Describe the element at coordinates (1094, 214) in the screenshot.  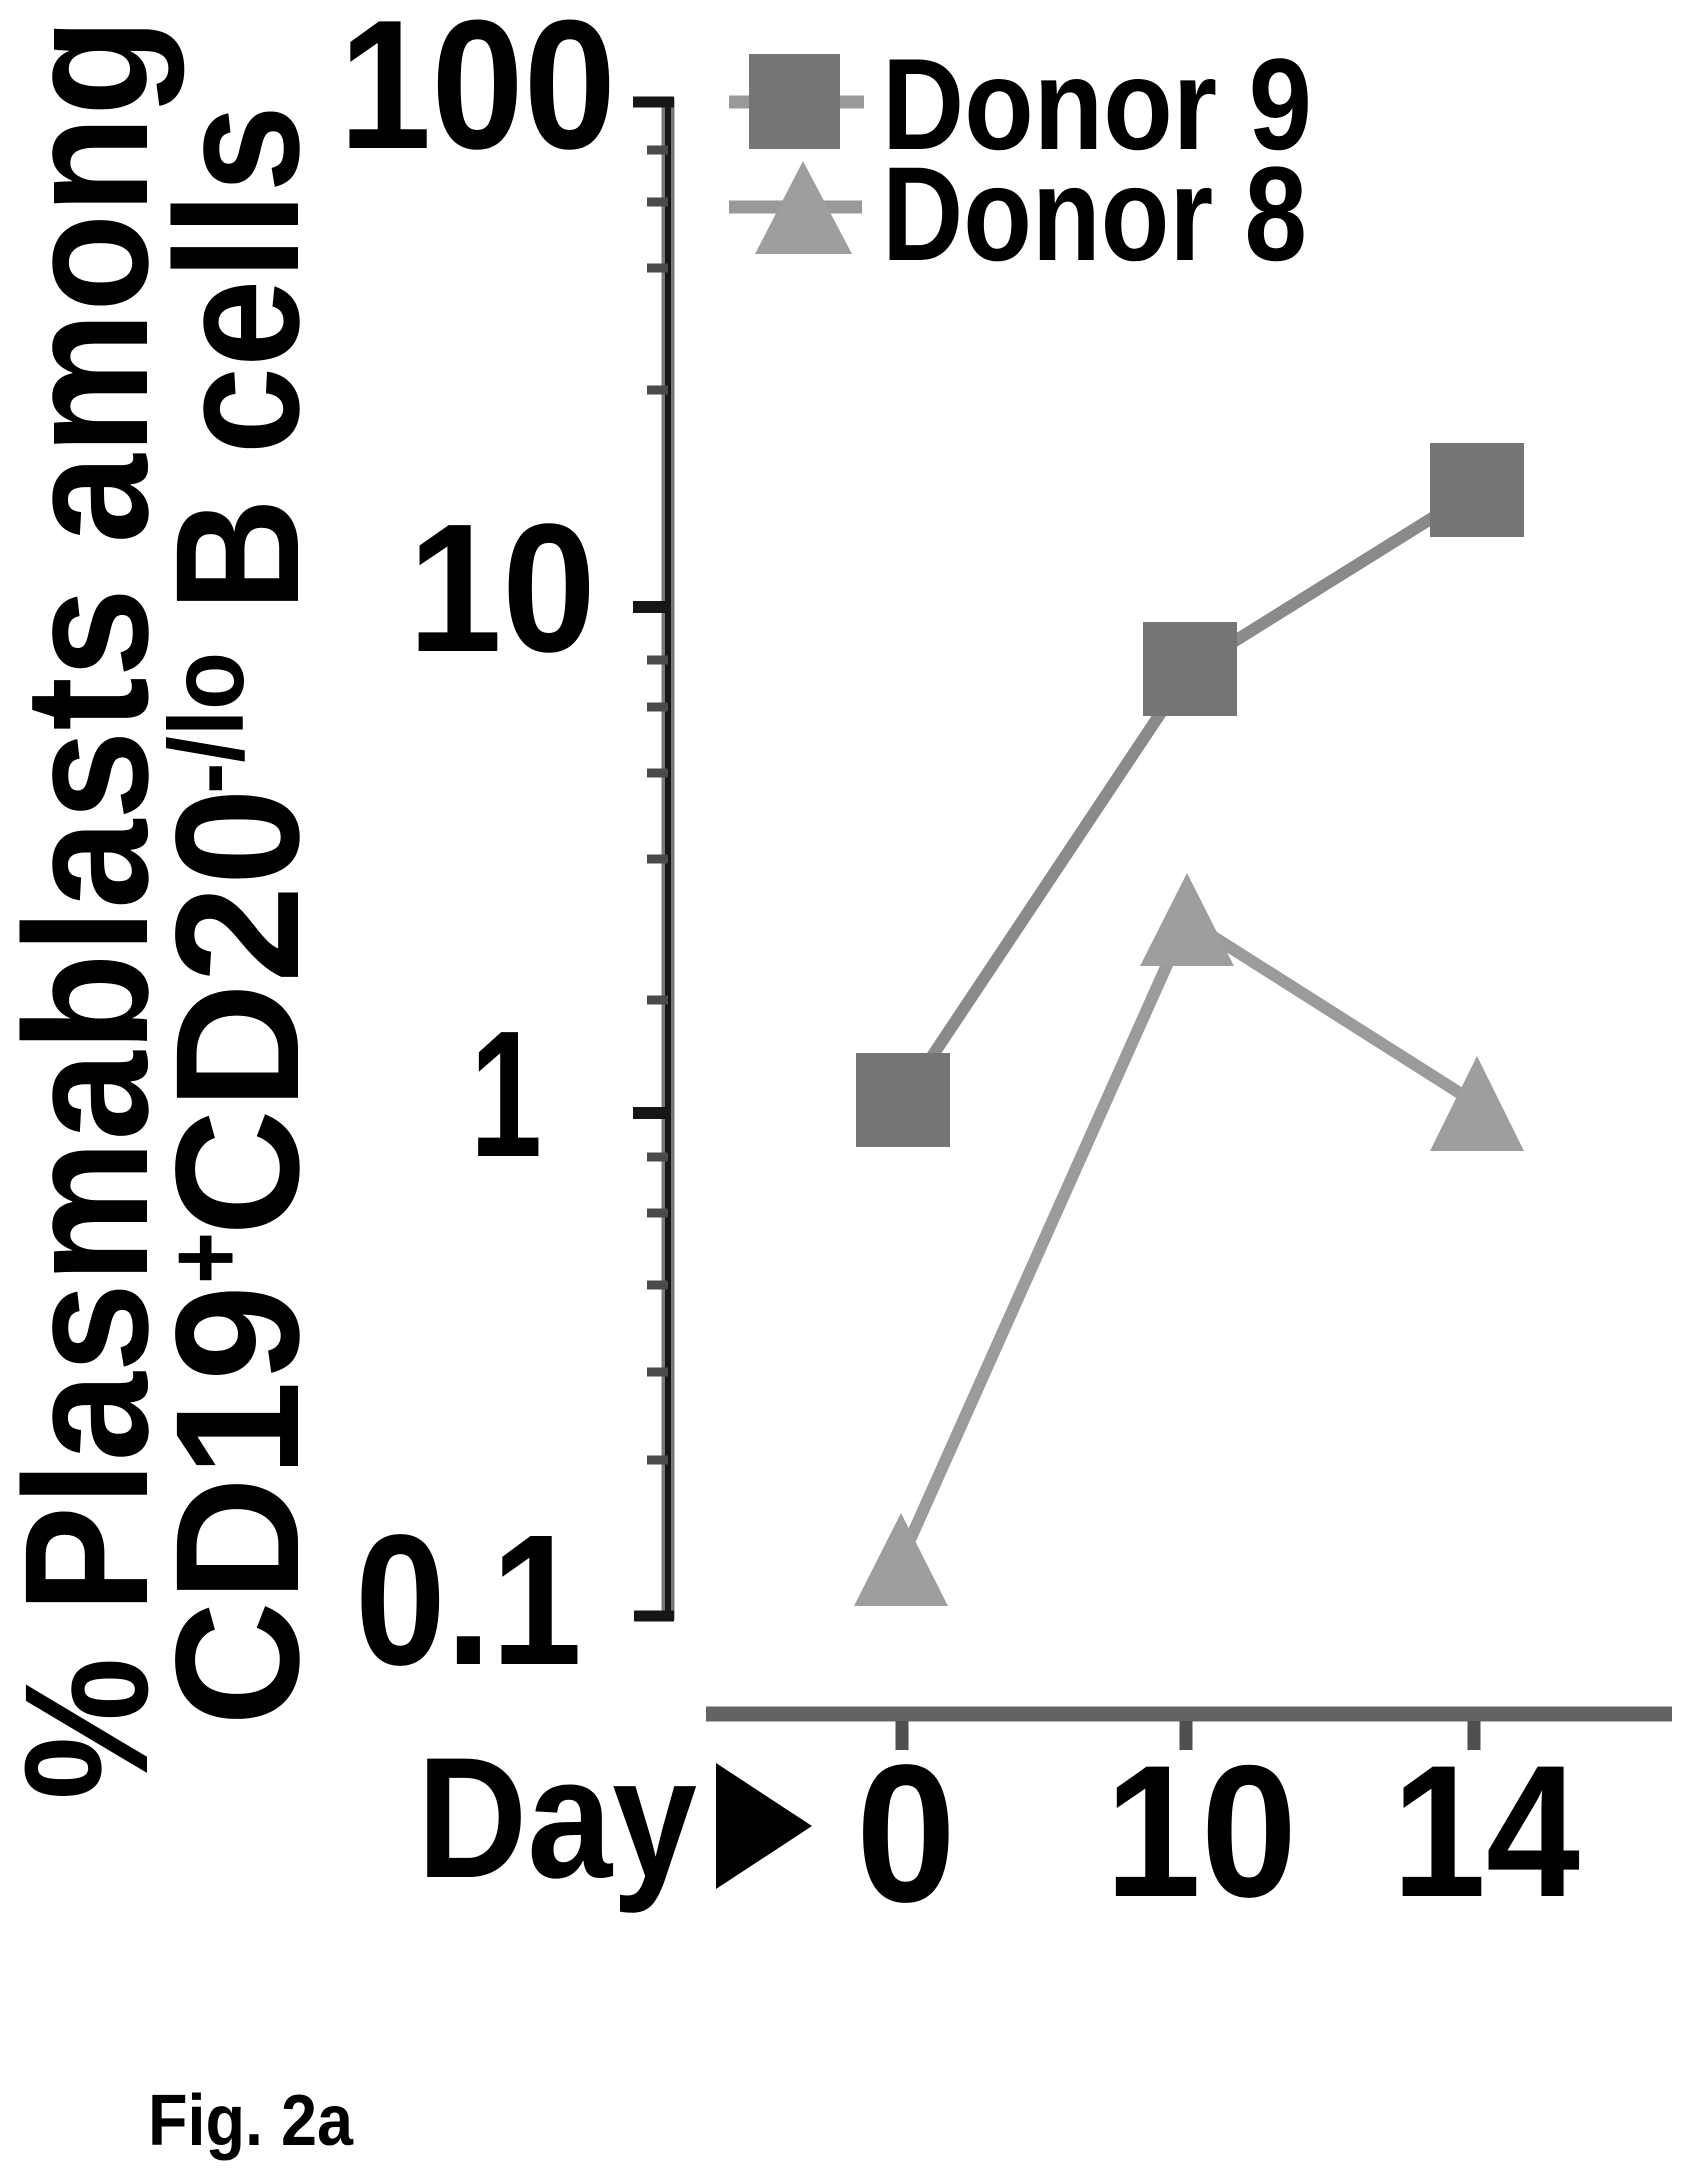
I see `svg-text: Donor 8` at that location.